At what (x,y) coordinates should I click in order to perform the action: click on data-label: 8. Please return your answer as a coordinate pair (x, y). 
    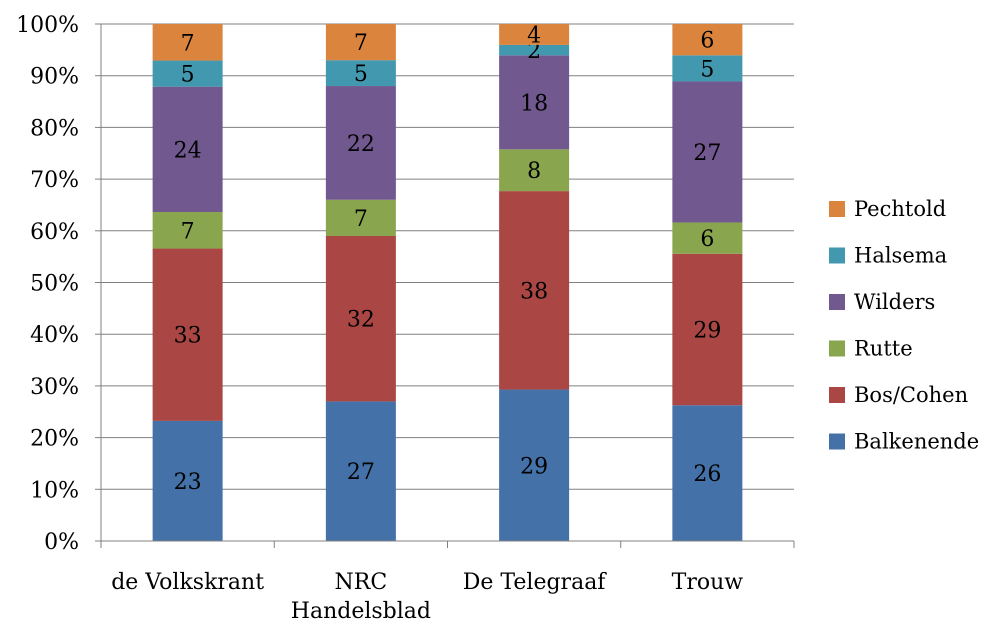
    Looking at the image, I should click on (534, 171).